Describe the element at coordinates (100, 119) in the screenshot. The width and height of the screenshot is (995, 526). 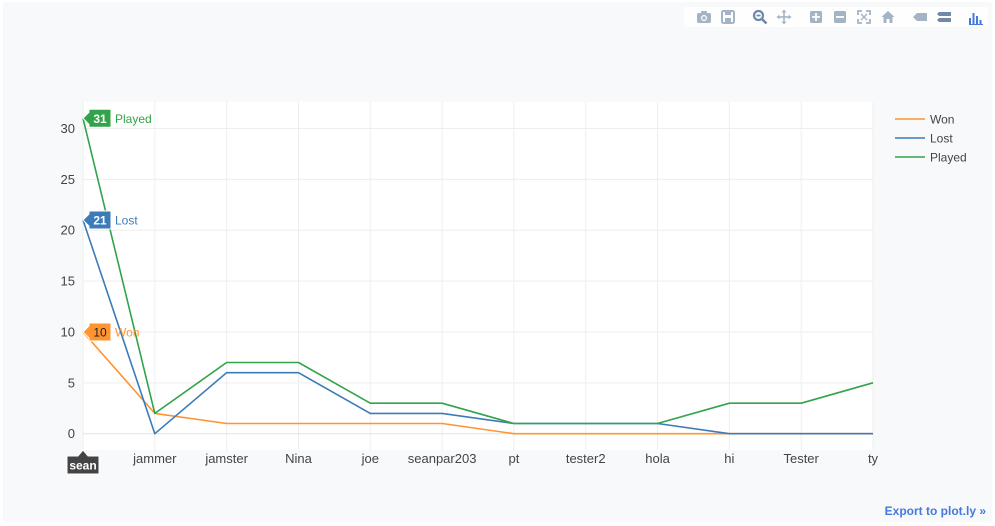
I see `hover-label-value-played: 31` at that location.